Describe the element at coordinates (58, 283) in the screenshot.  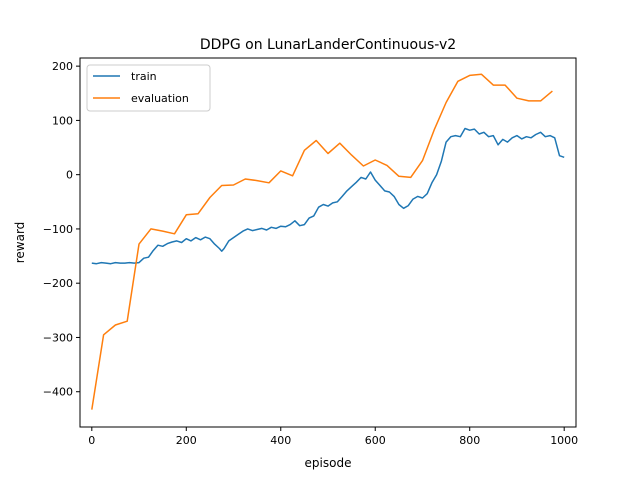
I see `y-tick-label: −200` at that location.